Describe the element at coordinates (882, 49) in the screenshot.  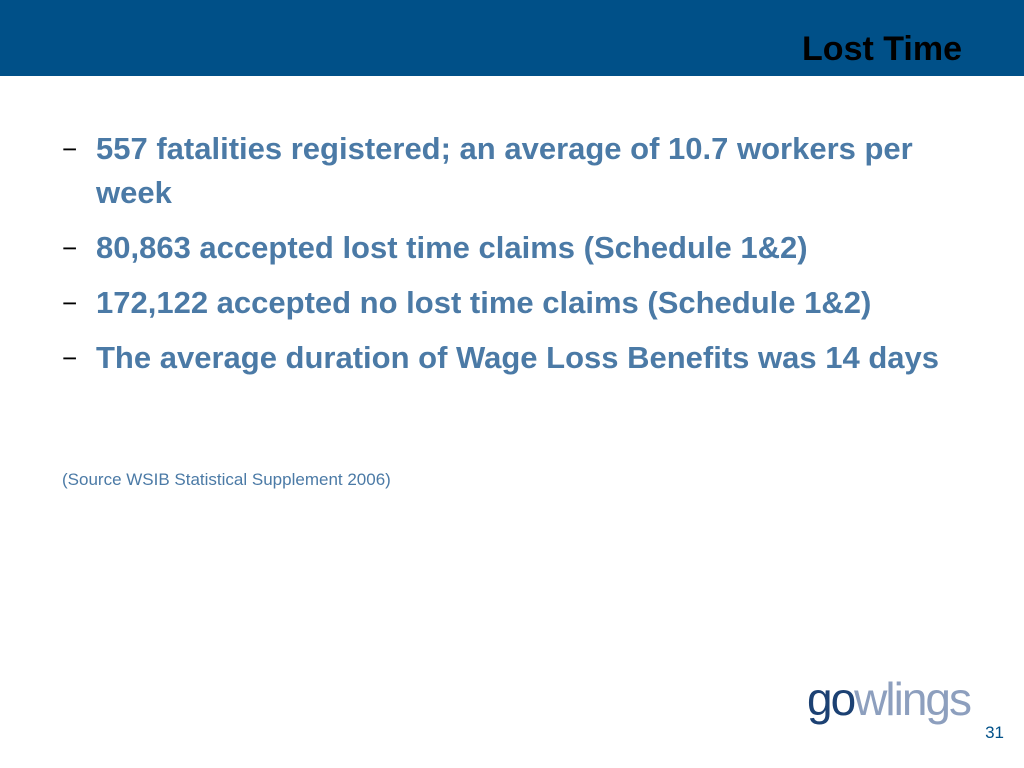
I see `slide-title: Lost Time` at that location.